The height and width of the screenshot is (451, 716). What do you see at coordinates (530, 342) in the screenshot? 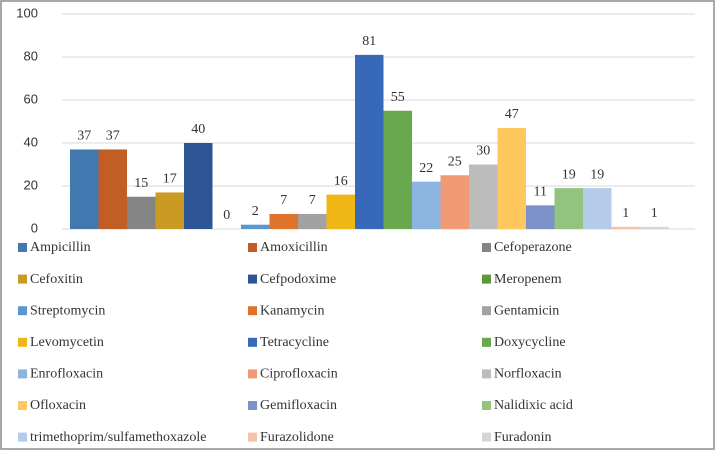
I see `legend-label: Doxycycline` at bounding box center [530, 342].